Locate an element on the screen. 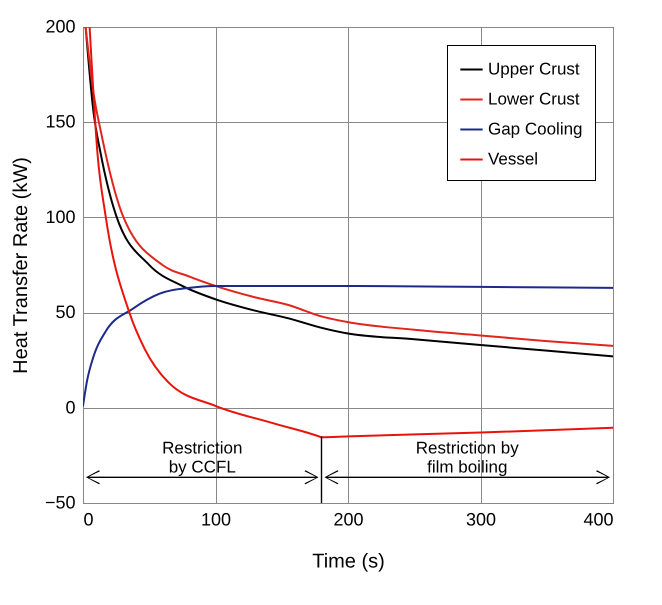 This screenshot has height=605, width=662. x-tick-label: 400 is located at coordinates (598, 520).